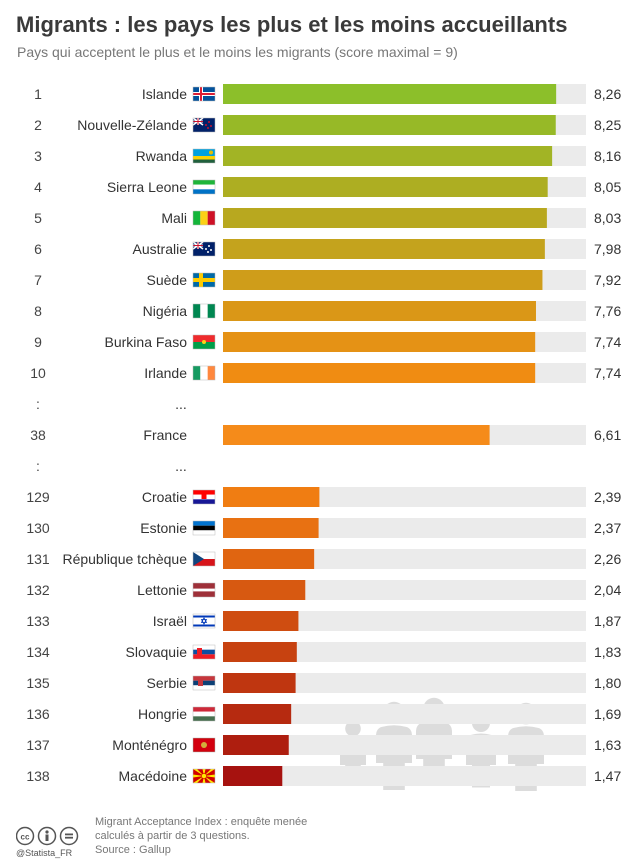 This screenshot has width=640, height=867. Describe the element at coordinates (607, 497) in the screenshot. I see `value-label: 2,39` at that location.